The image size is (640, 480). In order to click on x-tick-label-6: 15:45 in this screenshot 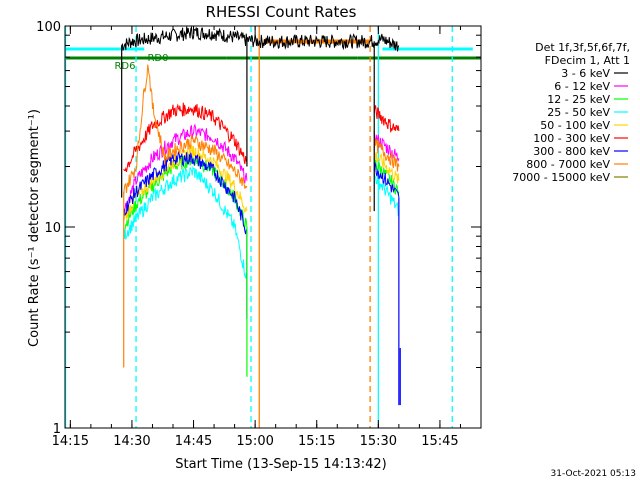, I will do `click(439, 441)`.